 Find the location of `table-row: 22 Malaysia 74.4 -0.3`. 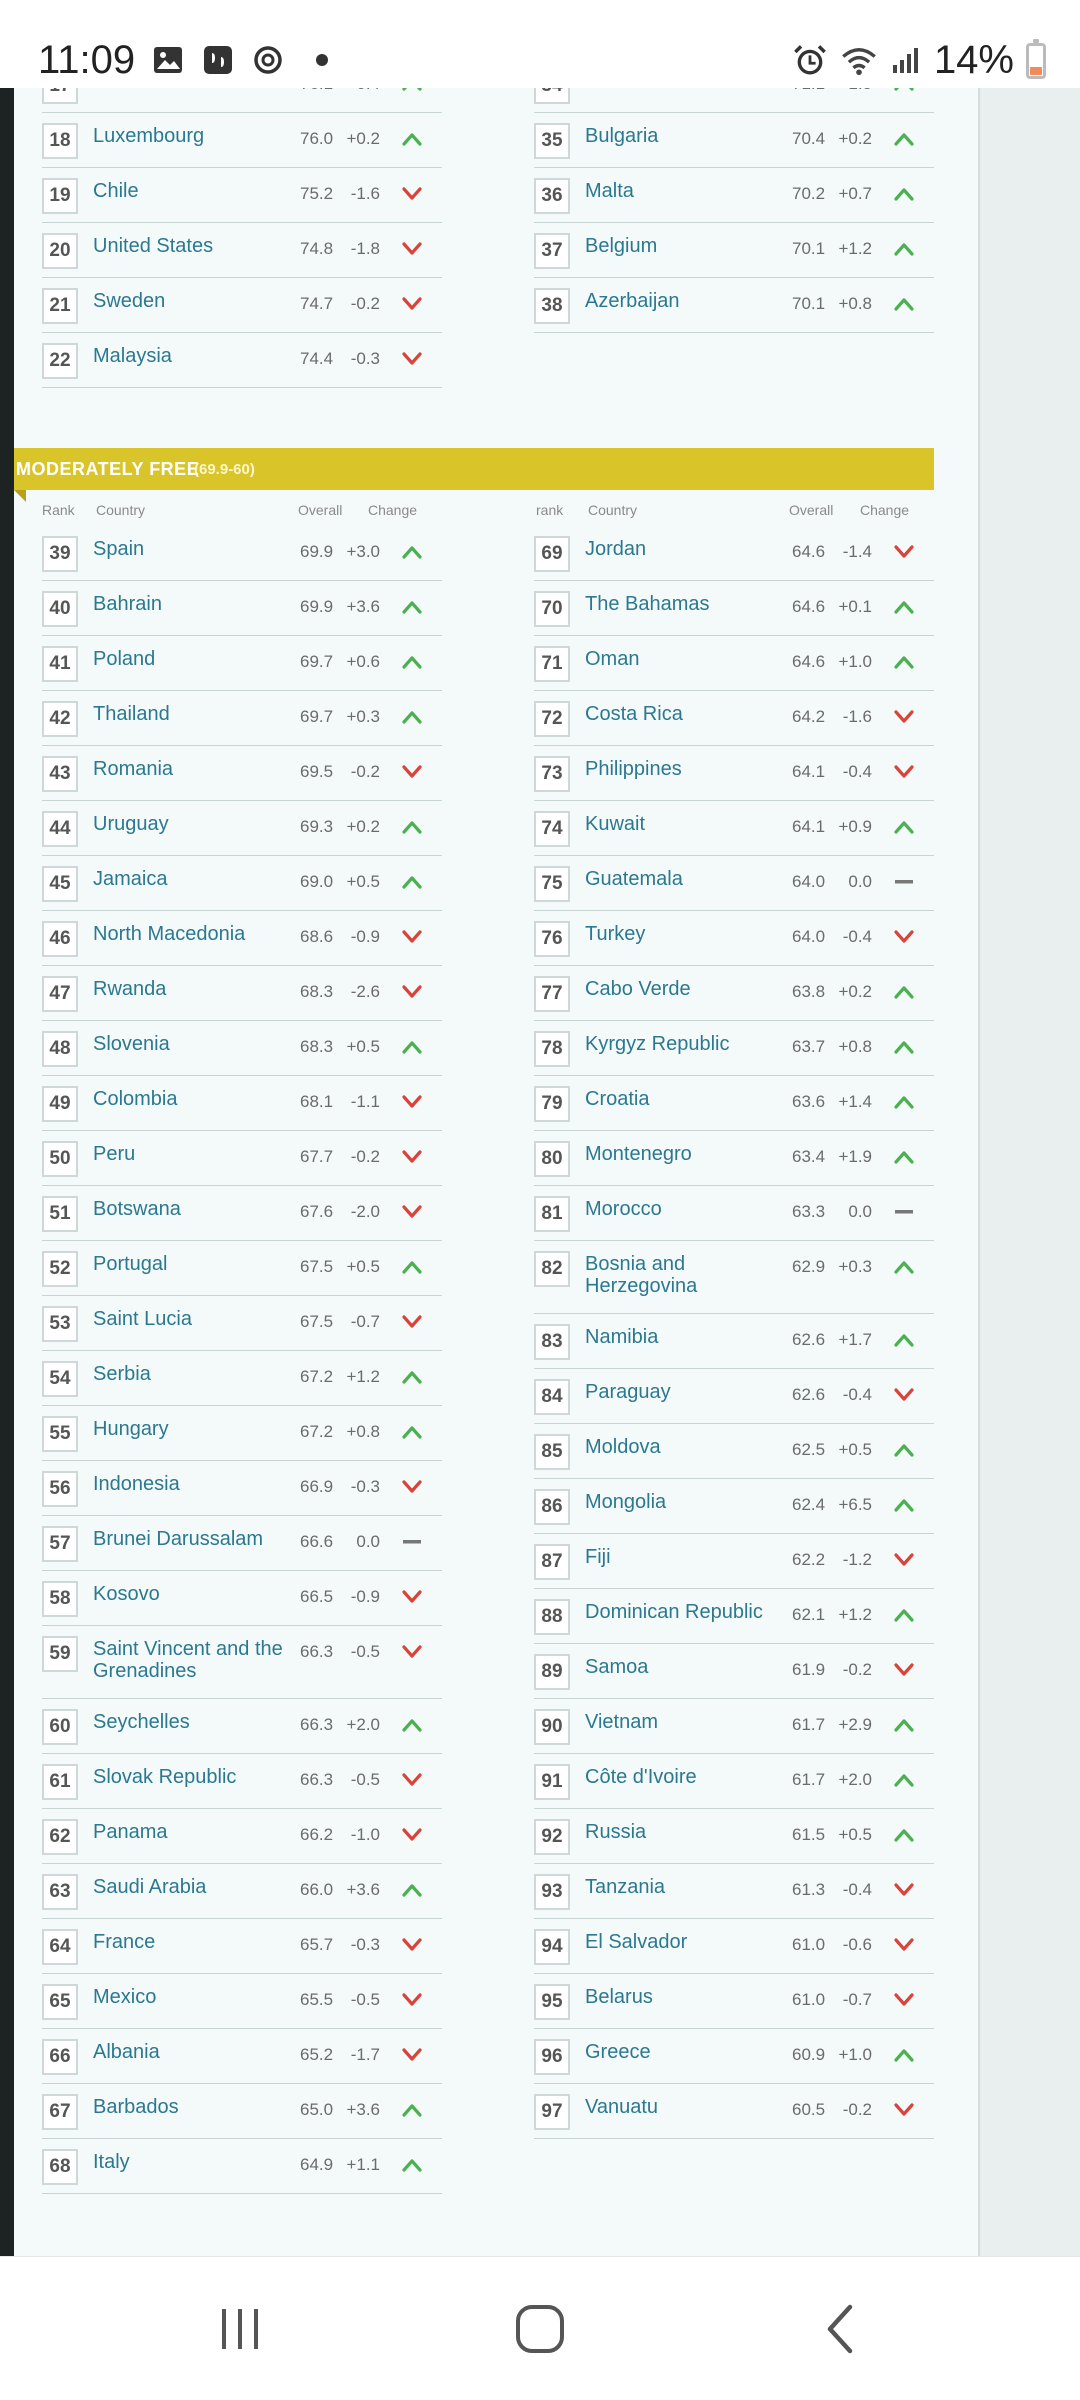

table-row: 22 Malaysia 74.4 -0.3 is located at coordinates (242, 360).